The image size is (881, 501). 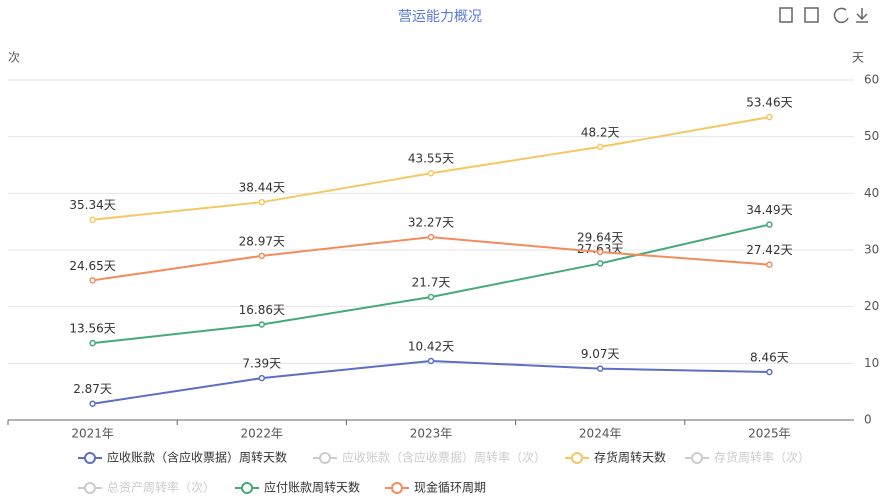 What do you see at coordinates (262, 188) in the screenshot?
I see `data-label: 38.44天` at bounding box center [262, 188].